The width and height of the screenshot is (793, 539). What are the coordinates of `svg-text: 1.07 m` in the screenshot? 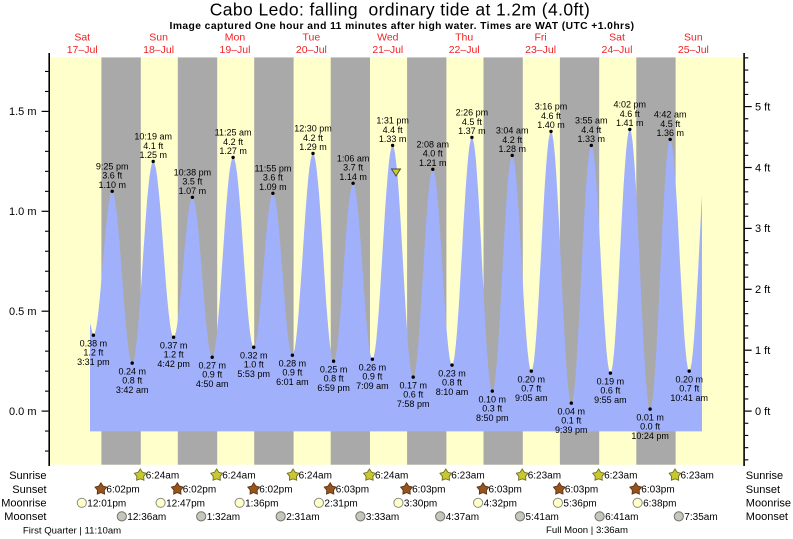 It's located at (193, 191).